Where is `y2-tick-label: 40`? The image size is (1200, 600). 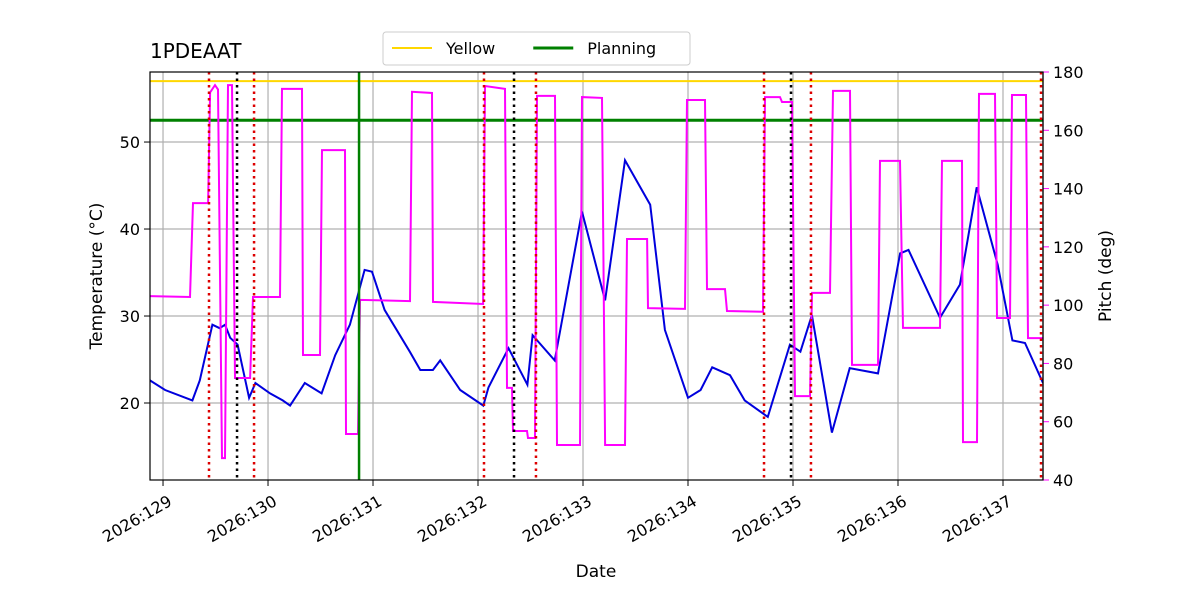
y2-tick-label: 40 is located at coordinates (1063, 480).